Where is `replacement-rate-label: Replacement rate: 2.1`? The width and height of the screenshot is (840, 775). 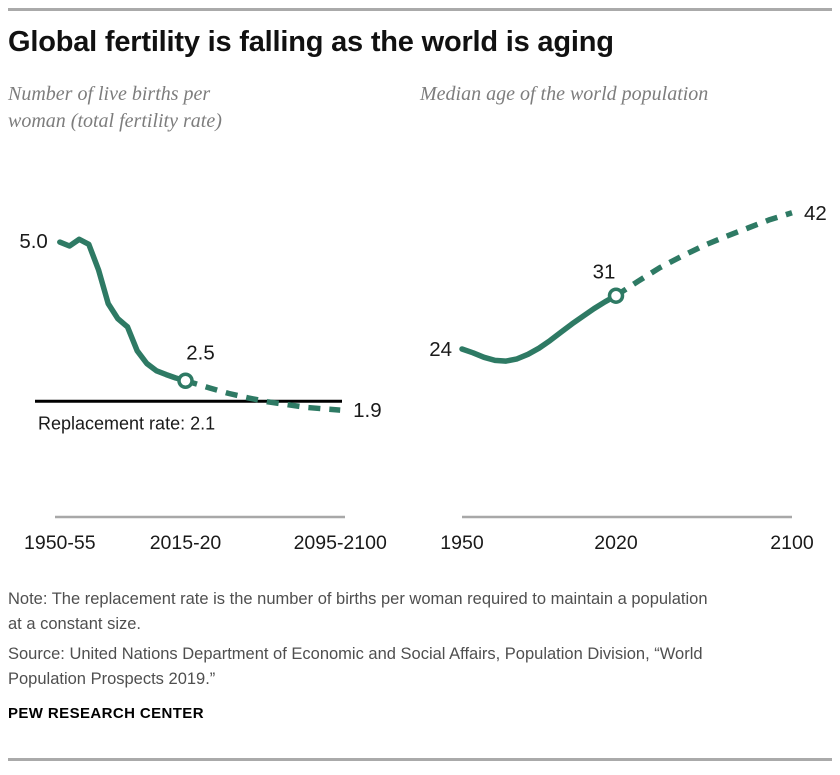 replacement-rate-label: Replacement rate: 2.1 is located at coordinates (126, 423).